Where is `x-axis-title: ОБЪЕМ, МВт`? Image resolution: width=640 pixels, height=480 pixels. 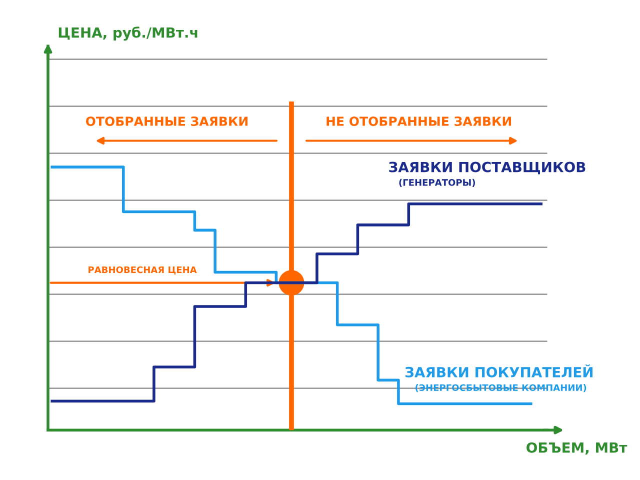
x-axis-title: ОБЪЕМ, МВт is located at coordinates (577, 448).